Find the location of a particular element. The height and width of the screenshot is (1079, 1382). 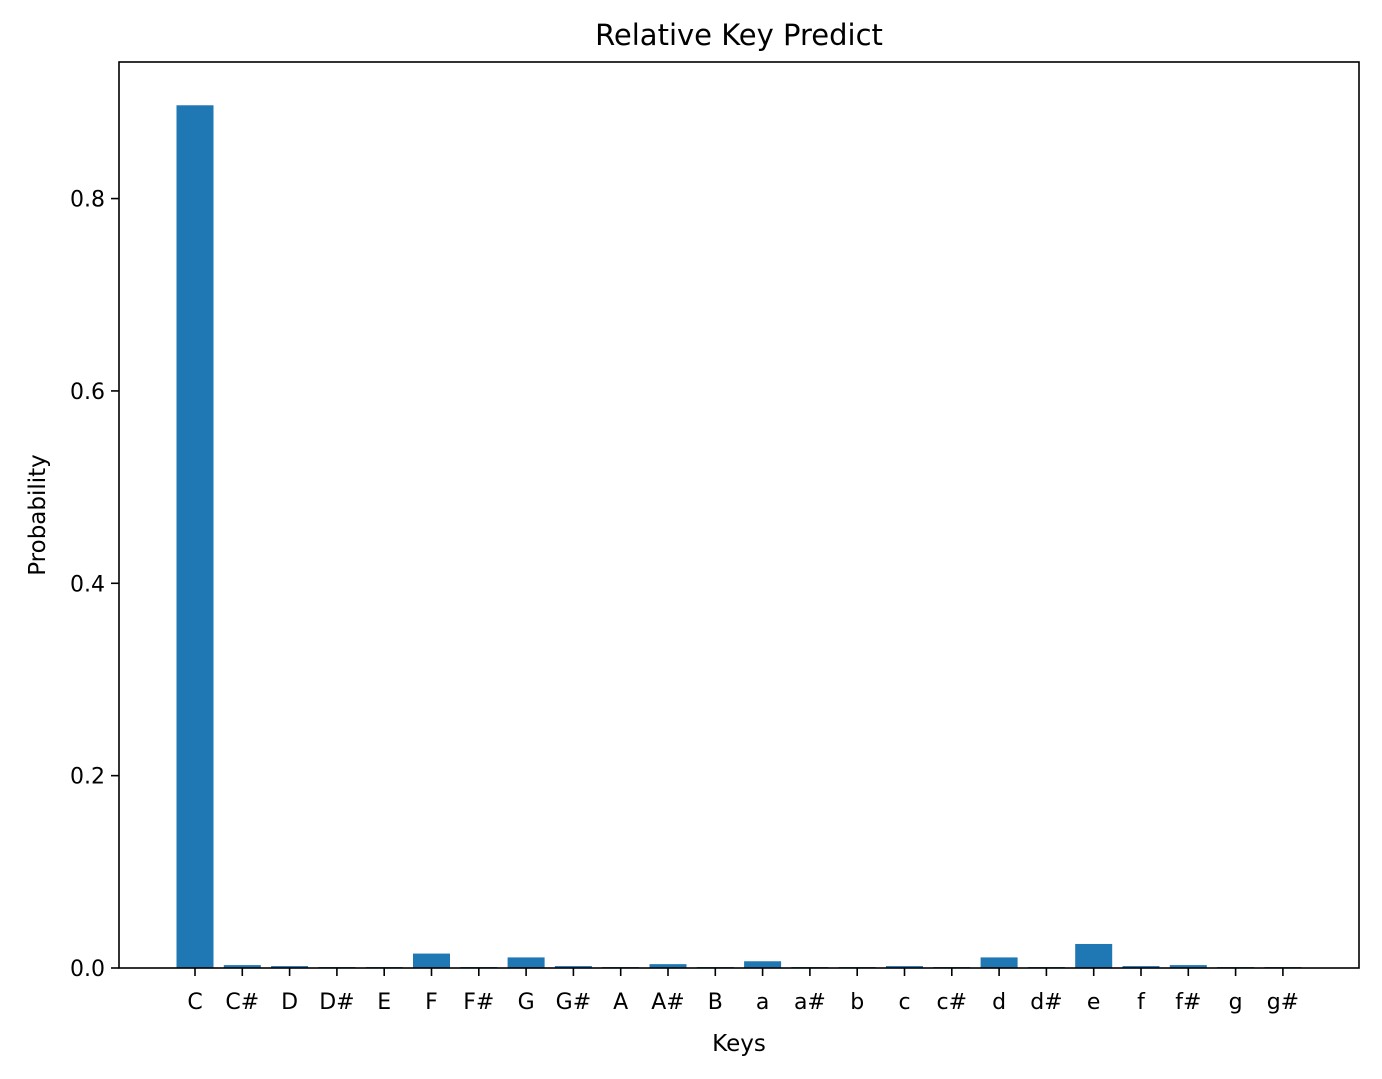

x-tick-label: D is located at coordinates (289, 1002).